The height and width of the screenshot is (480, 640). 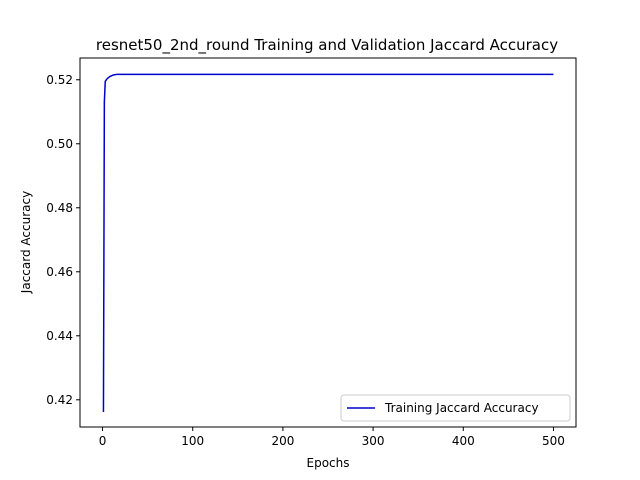 I want to click on legend-label: Training Jaccard Accuracy, so click(x=461, y=408).